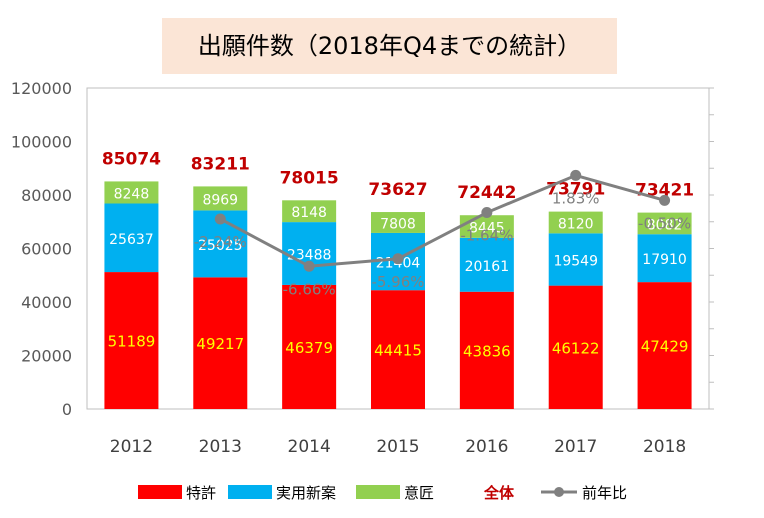 Image resolution: width=764 pixels, height=518 pixels. I want to click on bar-value-label: 47429, so click(665, 347).